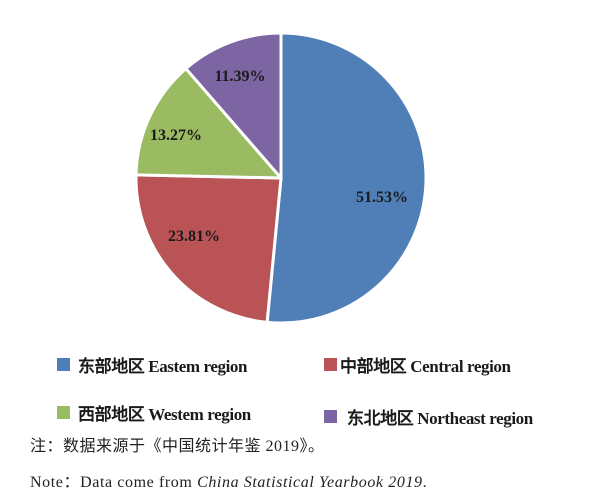 This screenshot has height=501, width=600. I want to click on legend-swatch-central, so click(330, 364).